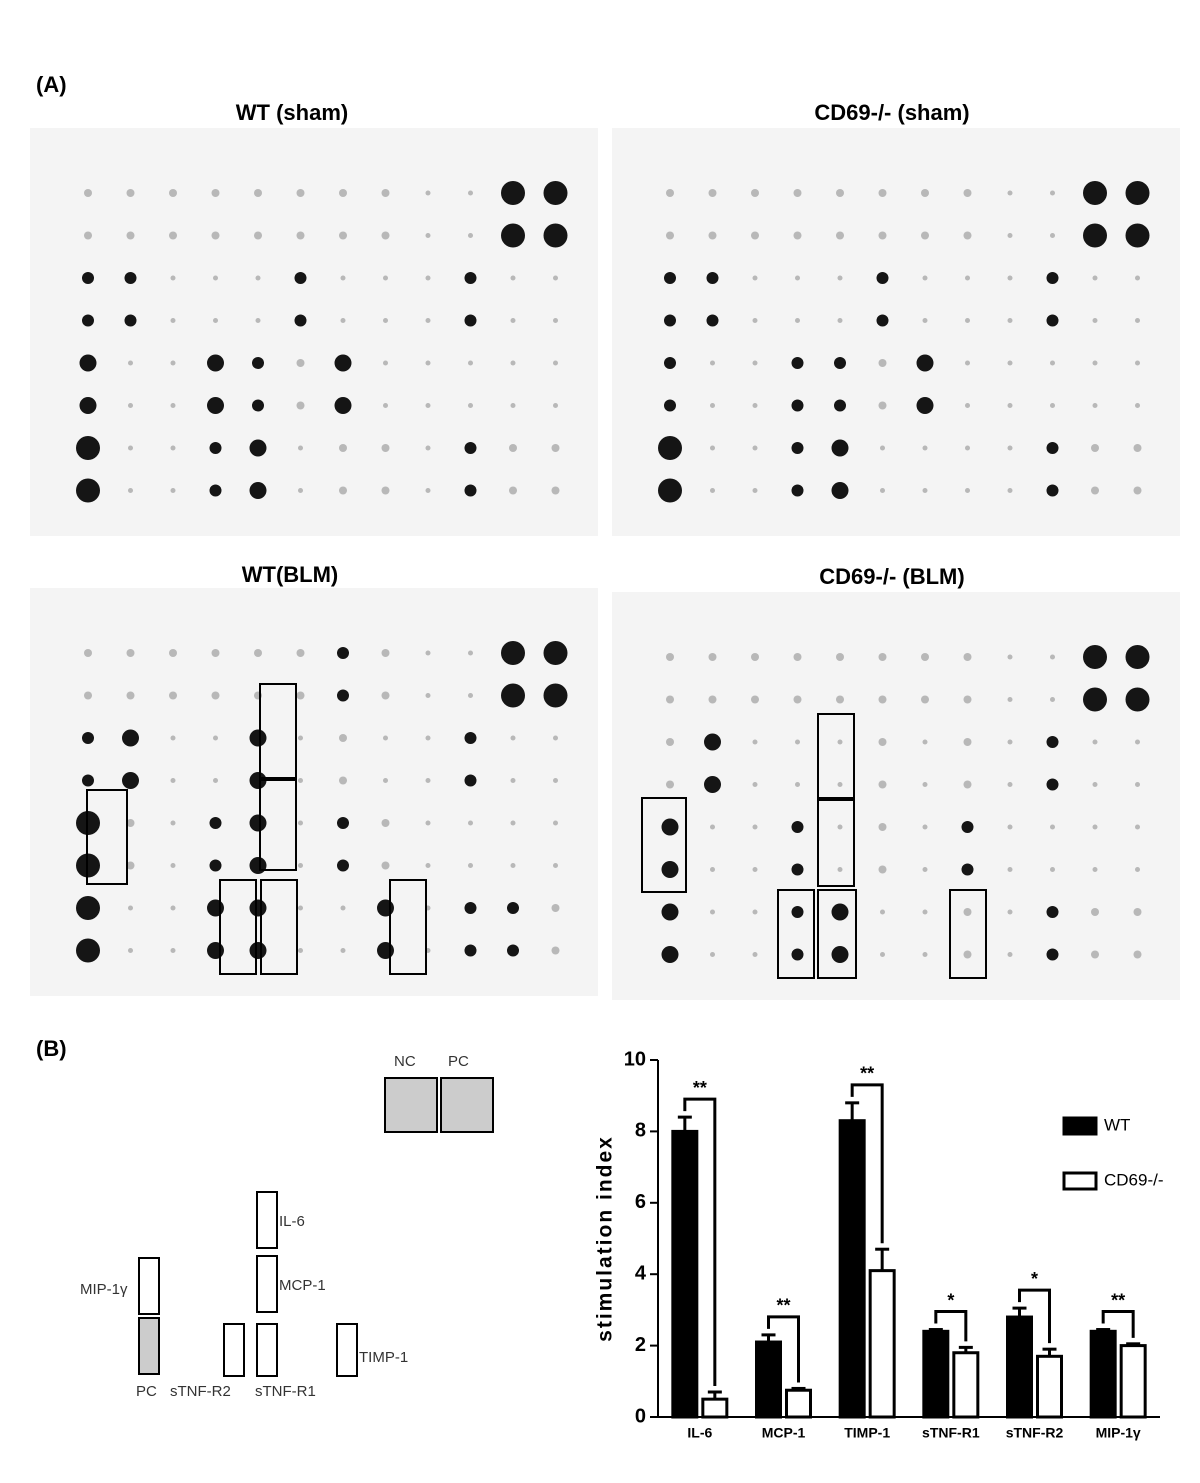 The width and height of the screenshot is (1200, 1483). I want to click on panel-label: (B), so click(51, 1048).